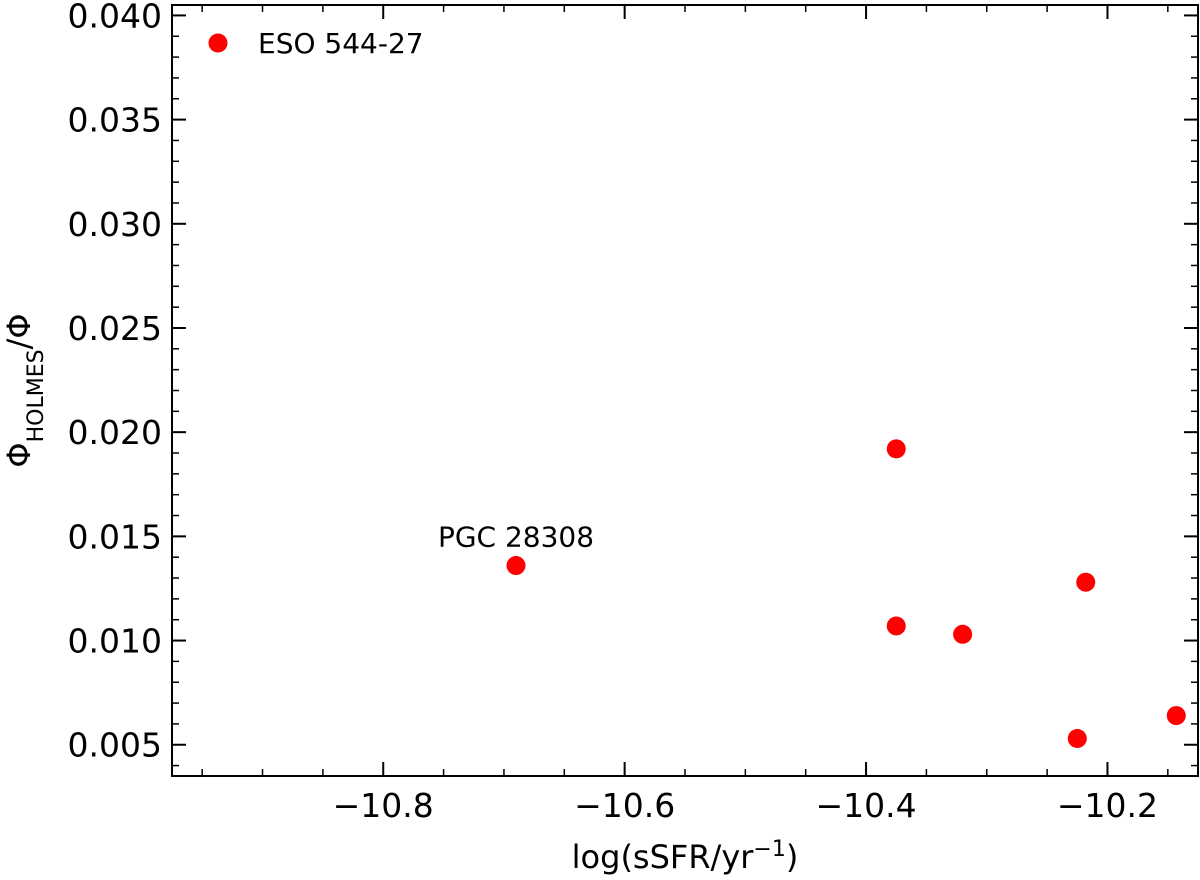 The width and height of the screenshot is (1200, 880). I want to click on y-tick-label: 0.025, so click(115, 328).